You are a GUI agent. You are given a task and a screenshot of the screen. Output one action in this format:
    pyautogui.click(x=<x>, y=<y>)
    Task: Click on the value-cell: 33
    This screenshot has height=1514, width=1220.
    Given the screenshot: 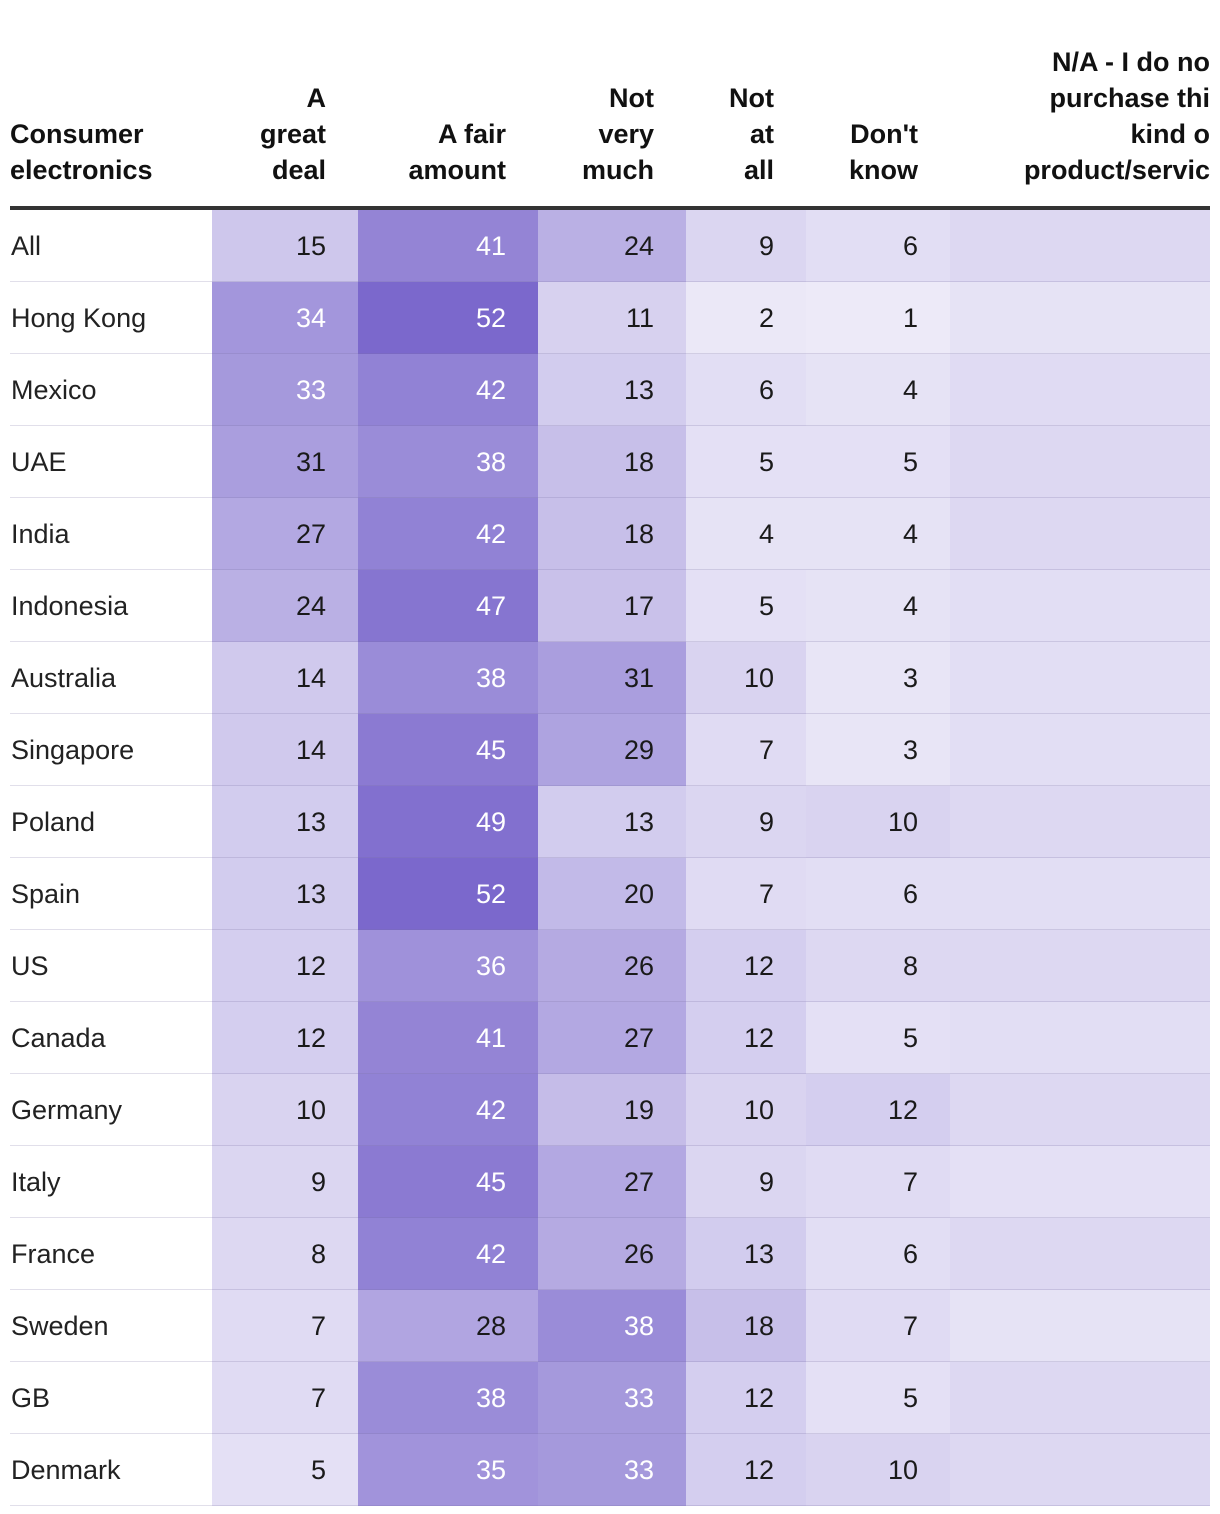 What is the action you would take?
    pyautogui.click(x=612, y=1470)
    